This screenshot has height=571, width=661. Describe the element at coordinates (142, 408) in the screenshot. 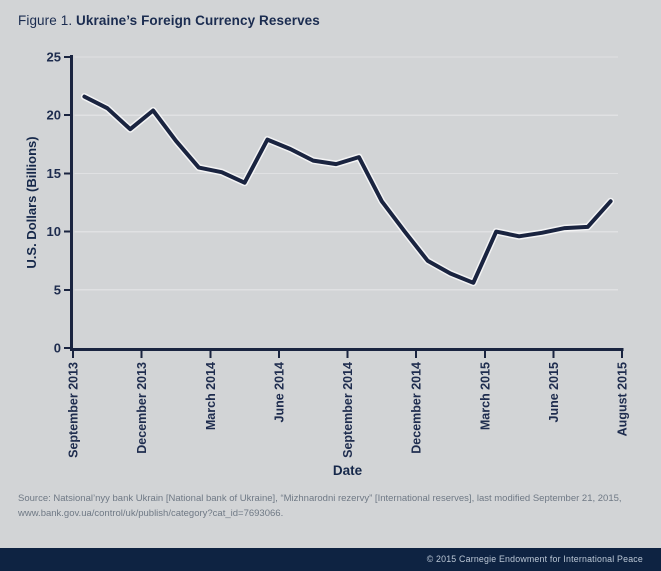

I see `x-tick-label-1: December 2013` at that location.